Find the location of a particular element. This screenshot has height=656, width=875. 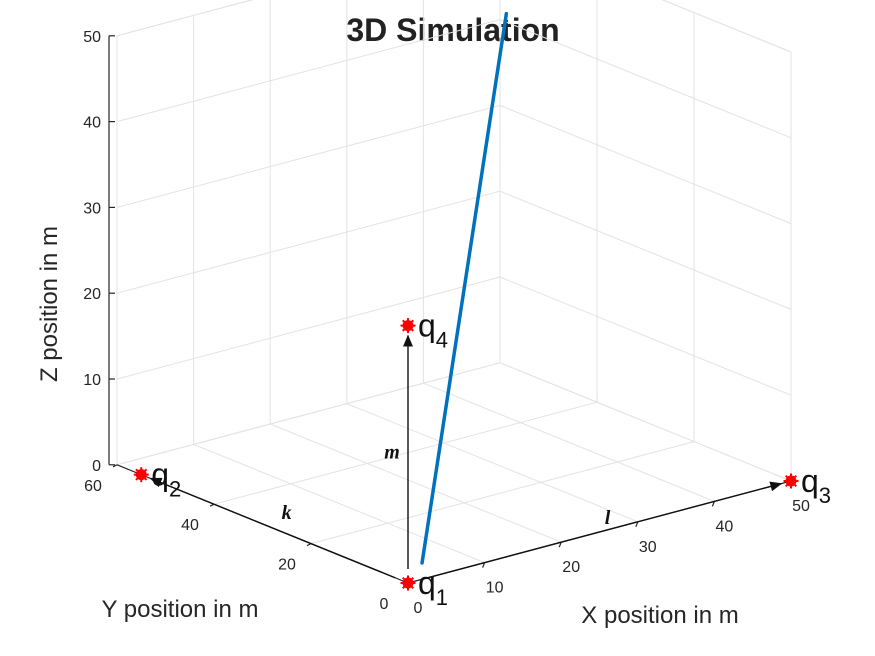

y-tick-label: 0 is located at coordinates (384, 604).